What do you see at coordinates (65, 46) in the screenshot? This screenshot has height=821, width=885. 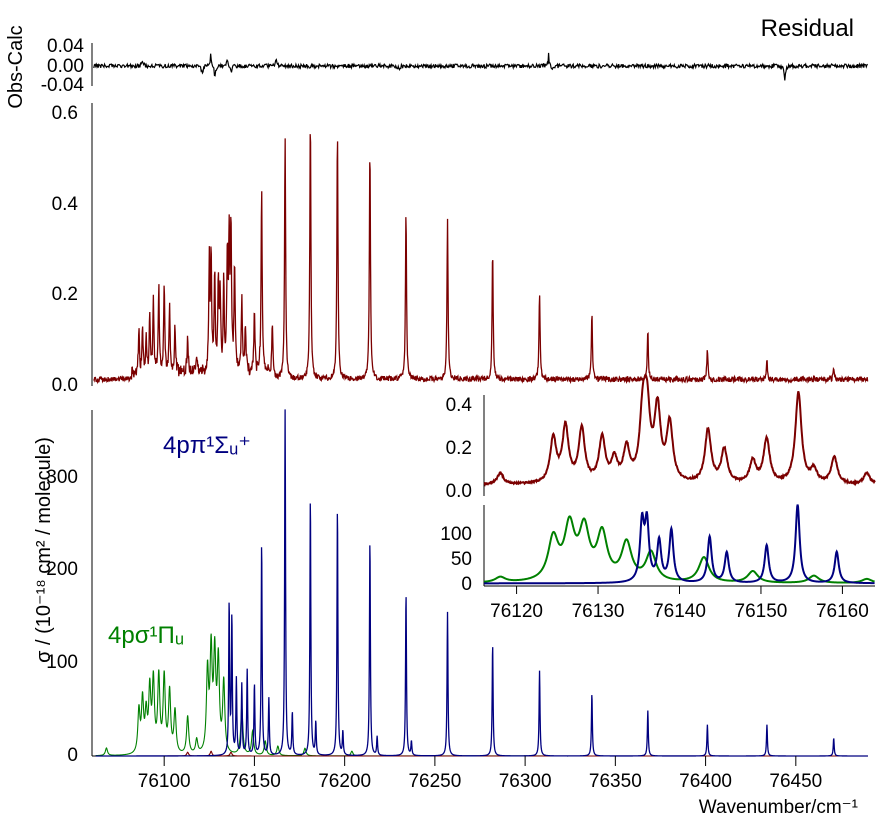 I see `residual-ytick-label: 0.04` at bounding box center [65, 46].